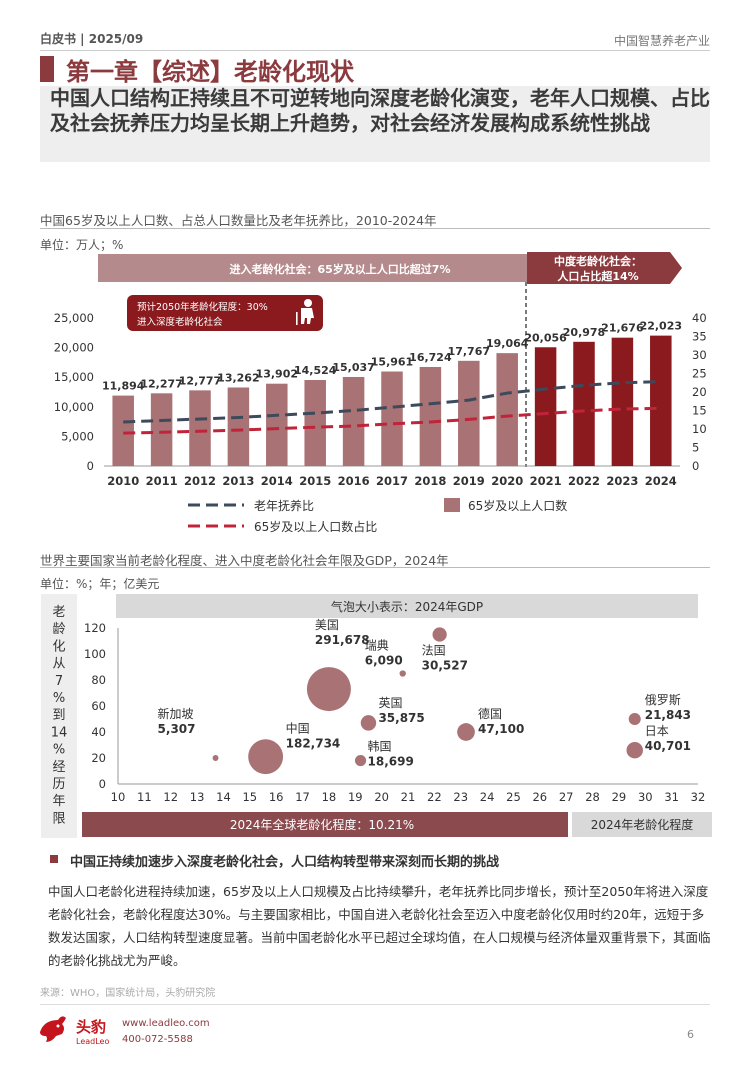 Image resolution: width=750 pixels, height=1083 pixels. Describe the element at coordinates (329, 797) in the screenshot. I see `scatter-x-tick: 18` at that location.